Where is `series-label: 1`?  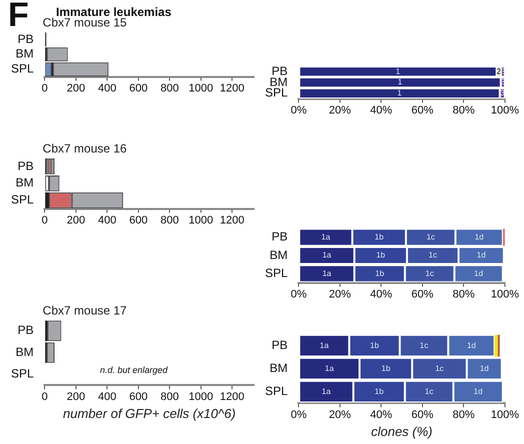 series-label: 1 is located at coordinates (398, 71).